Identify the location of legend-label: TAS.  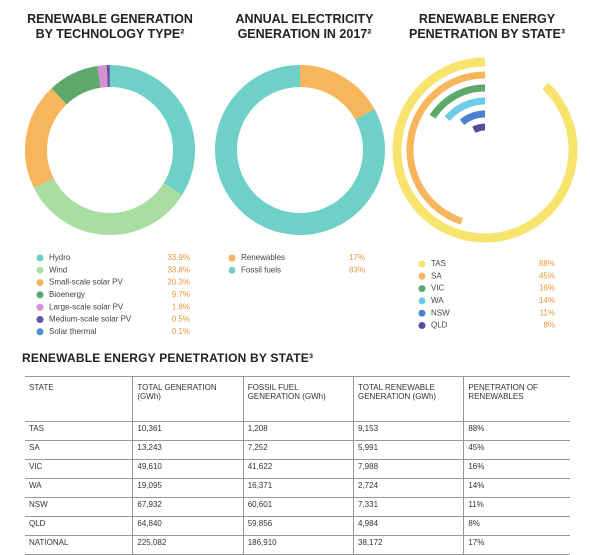
(438, 263).